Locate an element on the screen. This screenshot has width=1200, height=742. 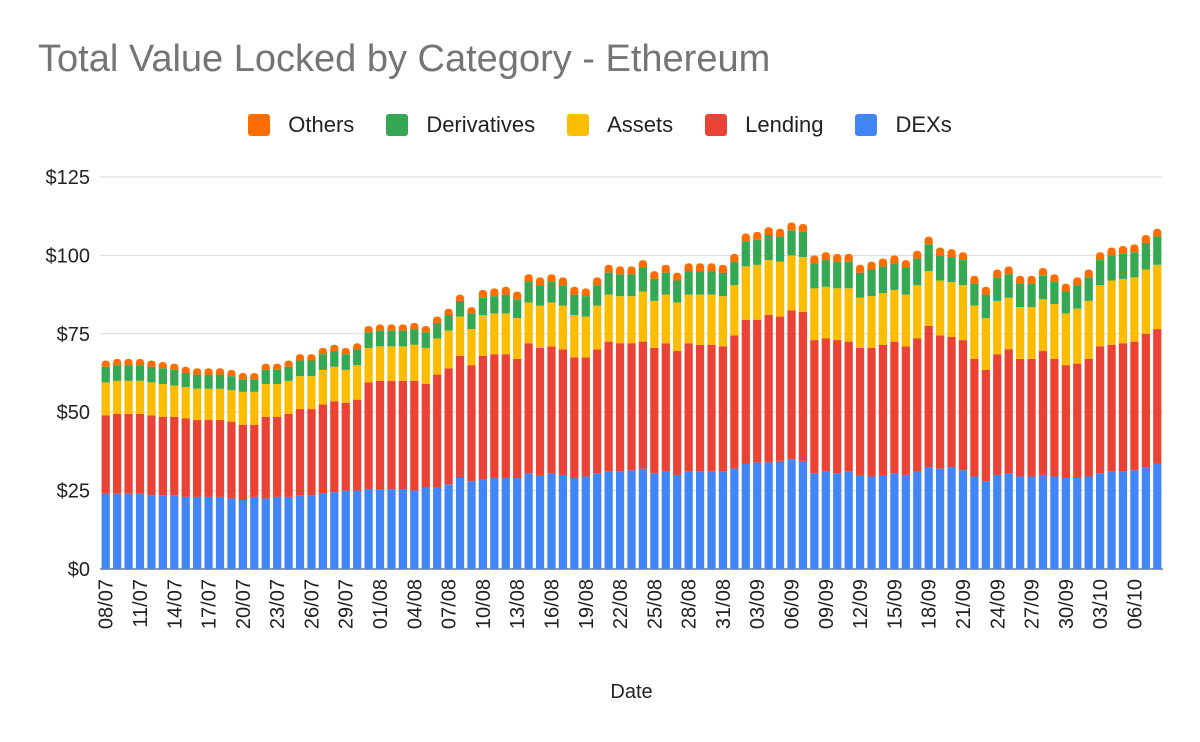
x-tick-label: 03/09 is located at coordinates (758, 604).